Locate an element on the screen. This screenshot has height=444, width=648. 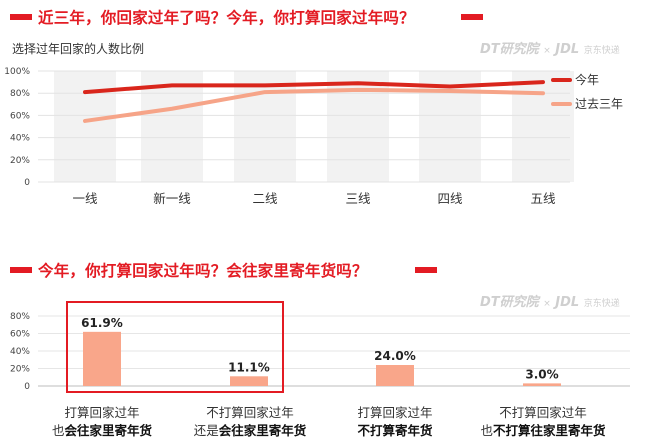
x-tick-label: 一线 is located at coordinates (85, 198).